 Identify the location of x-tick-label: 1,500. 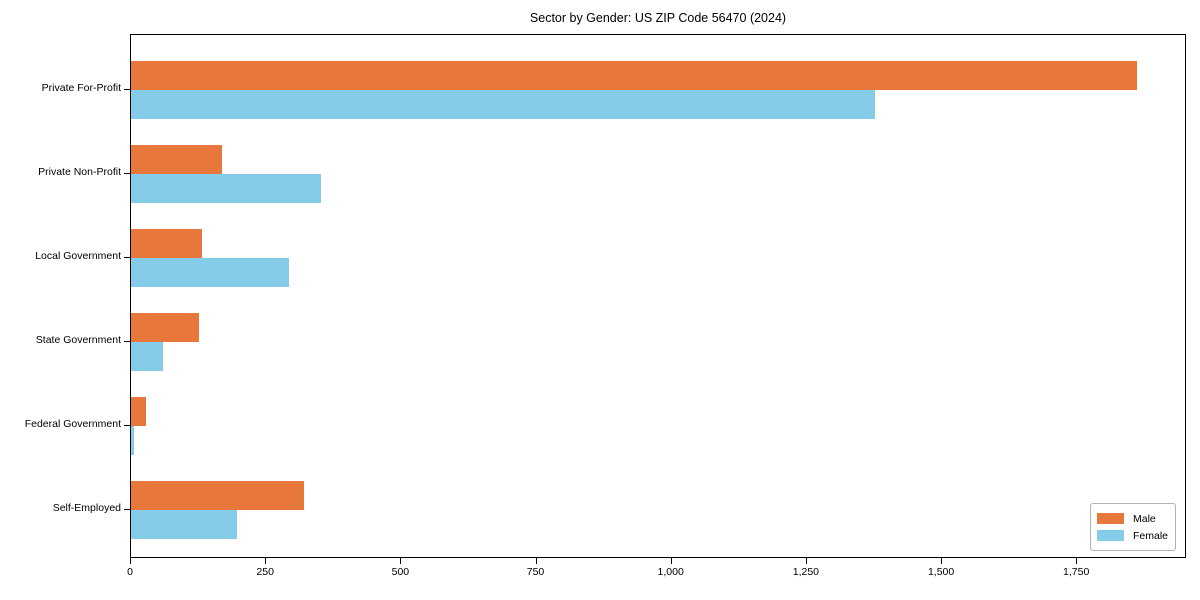
(941, 572).